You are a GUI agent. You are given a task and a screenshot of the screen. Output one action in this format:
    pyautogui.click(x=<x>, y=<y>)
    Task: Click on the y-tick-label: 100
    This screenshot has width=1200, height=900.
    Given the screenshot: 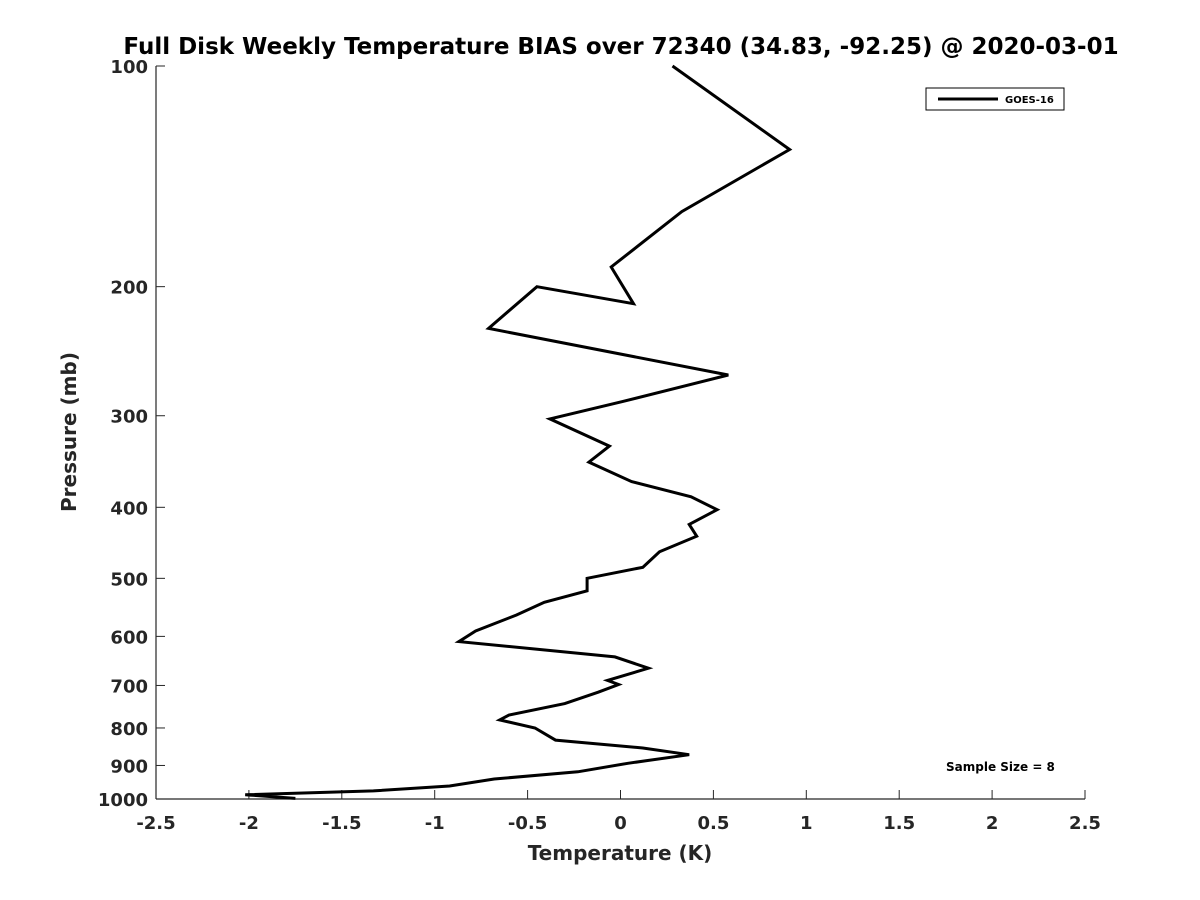 What is the action you would take?
    pyautogui.click(x=129, y=67)
    